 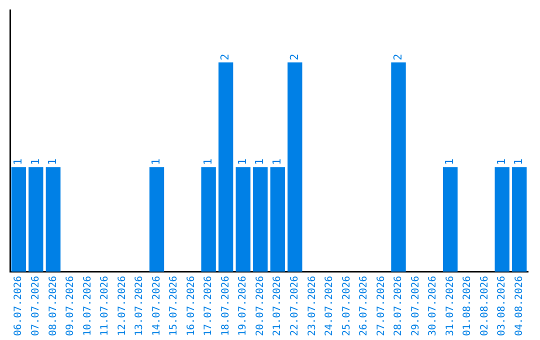 I want to click on x-tick-label: 28.07.2026, so click(x=398, y=306).